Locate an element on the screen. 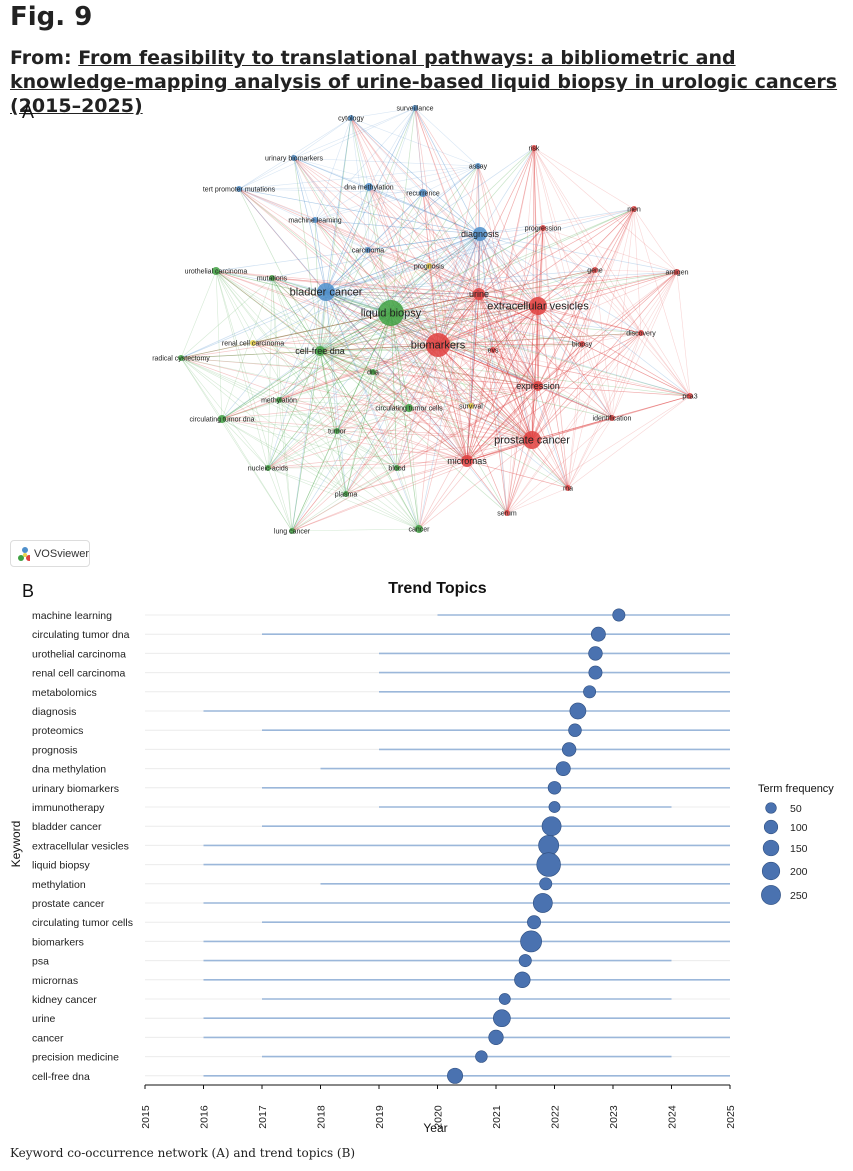 Image resolution: width=853 pixels, height=1171 pixels. node-label-biopsy: biopsy is located at coordinates (582, 344).